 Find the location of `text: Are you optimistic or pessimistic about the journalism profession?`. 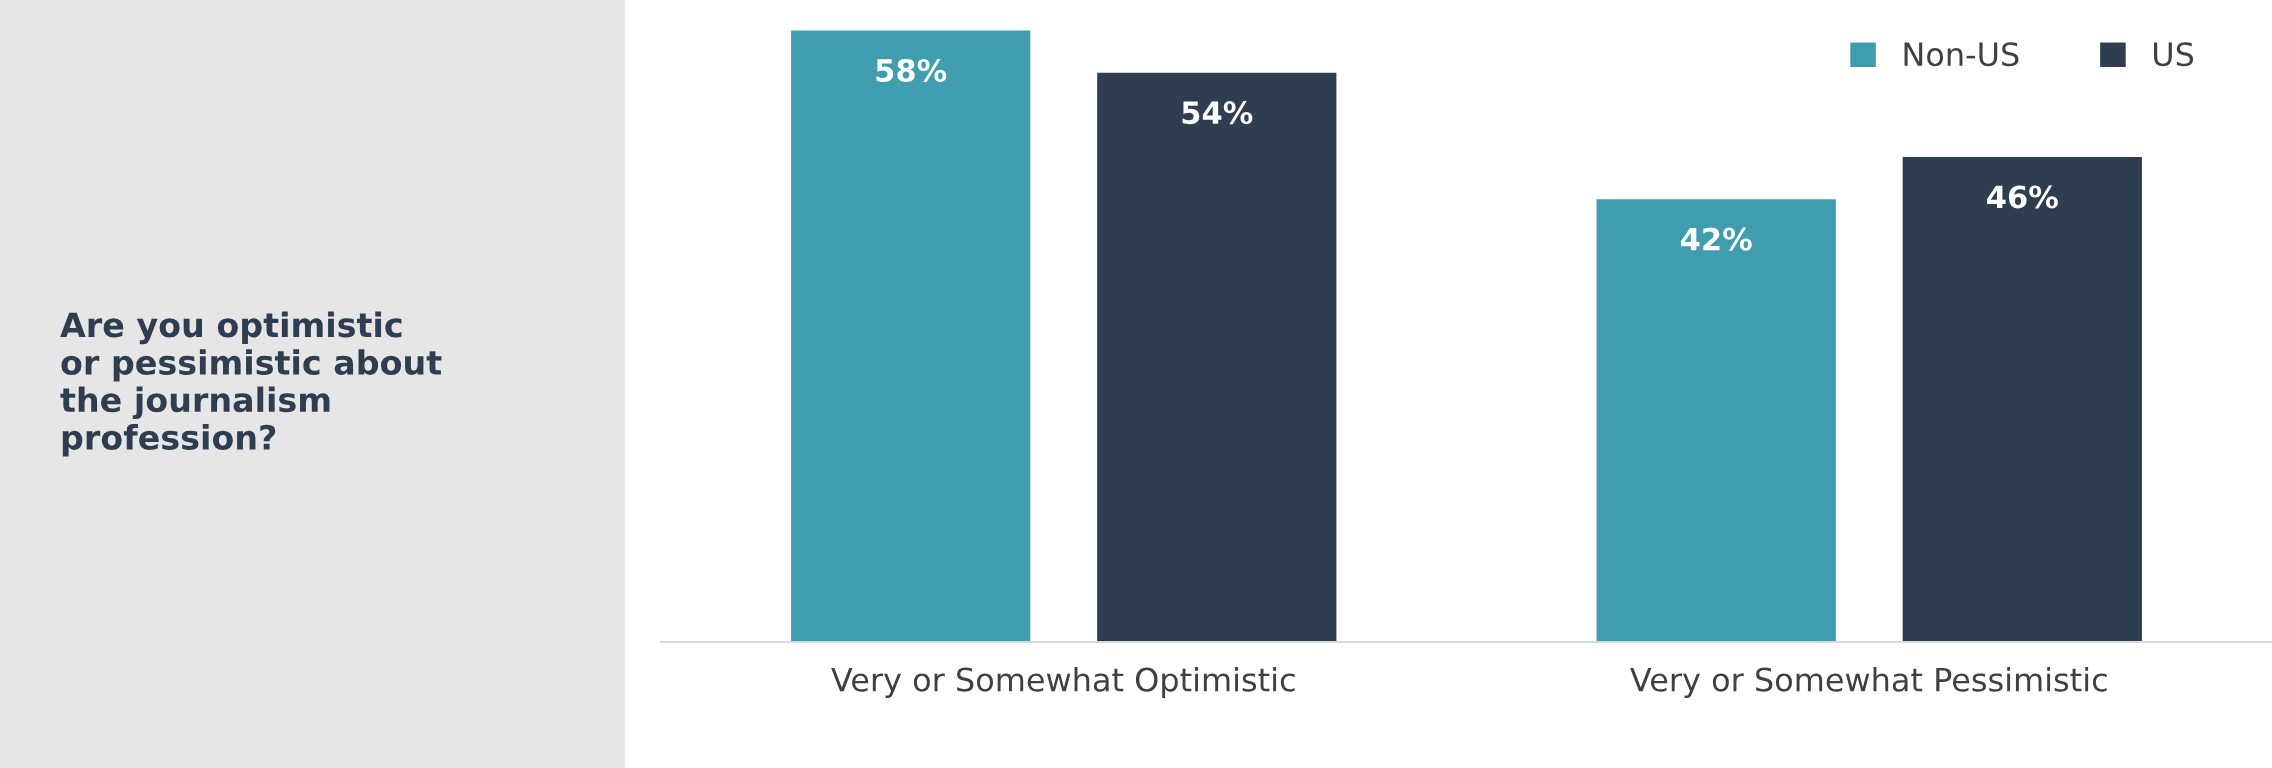

text: Are you optimistic or pessimistic about the journalism profession? is located at coordinates (251, 384).